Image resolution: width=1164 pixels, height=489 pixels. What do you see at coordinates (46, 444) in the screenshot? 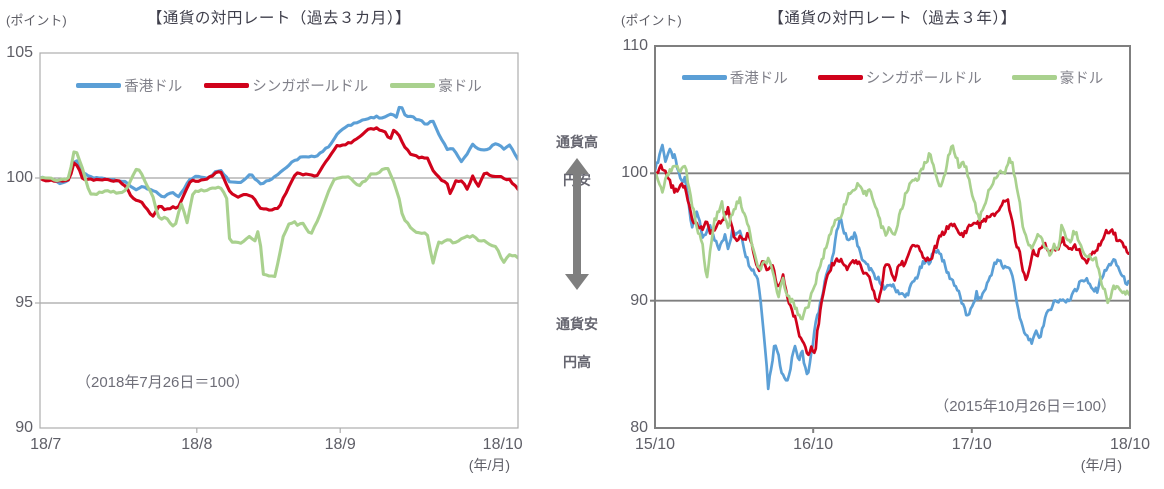
I see `x-tick-label: 18/7` at bounding box center [46, 444].